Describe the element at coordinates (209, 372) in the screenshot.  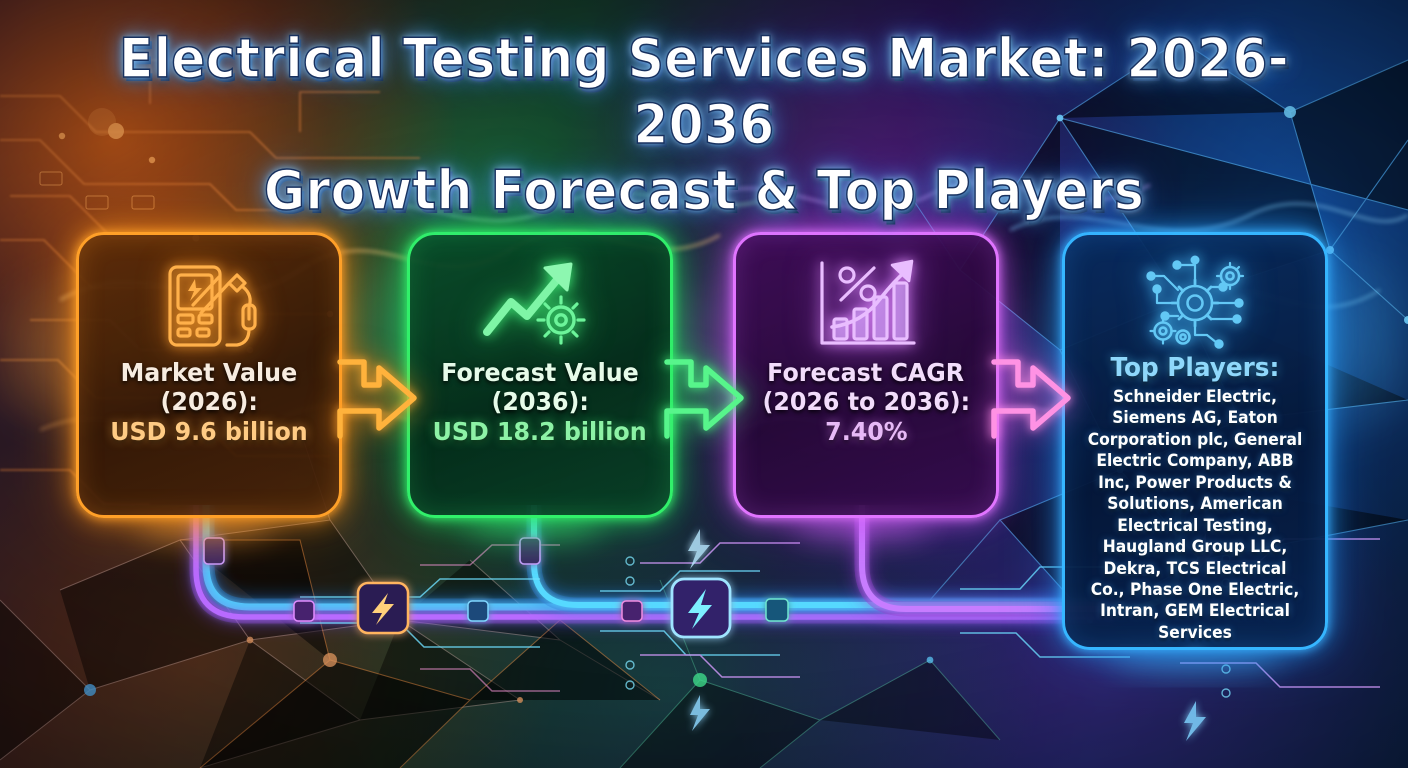
I see `card1-label-line1: Market Value` at that location.